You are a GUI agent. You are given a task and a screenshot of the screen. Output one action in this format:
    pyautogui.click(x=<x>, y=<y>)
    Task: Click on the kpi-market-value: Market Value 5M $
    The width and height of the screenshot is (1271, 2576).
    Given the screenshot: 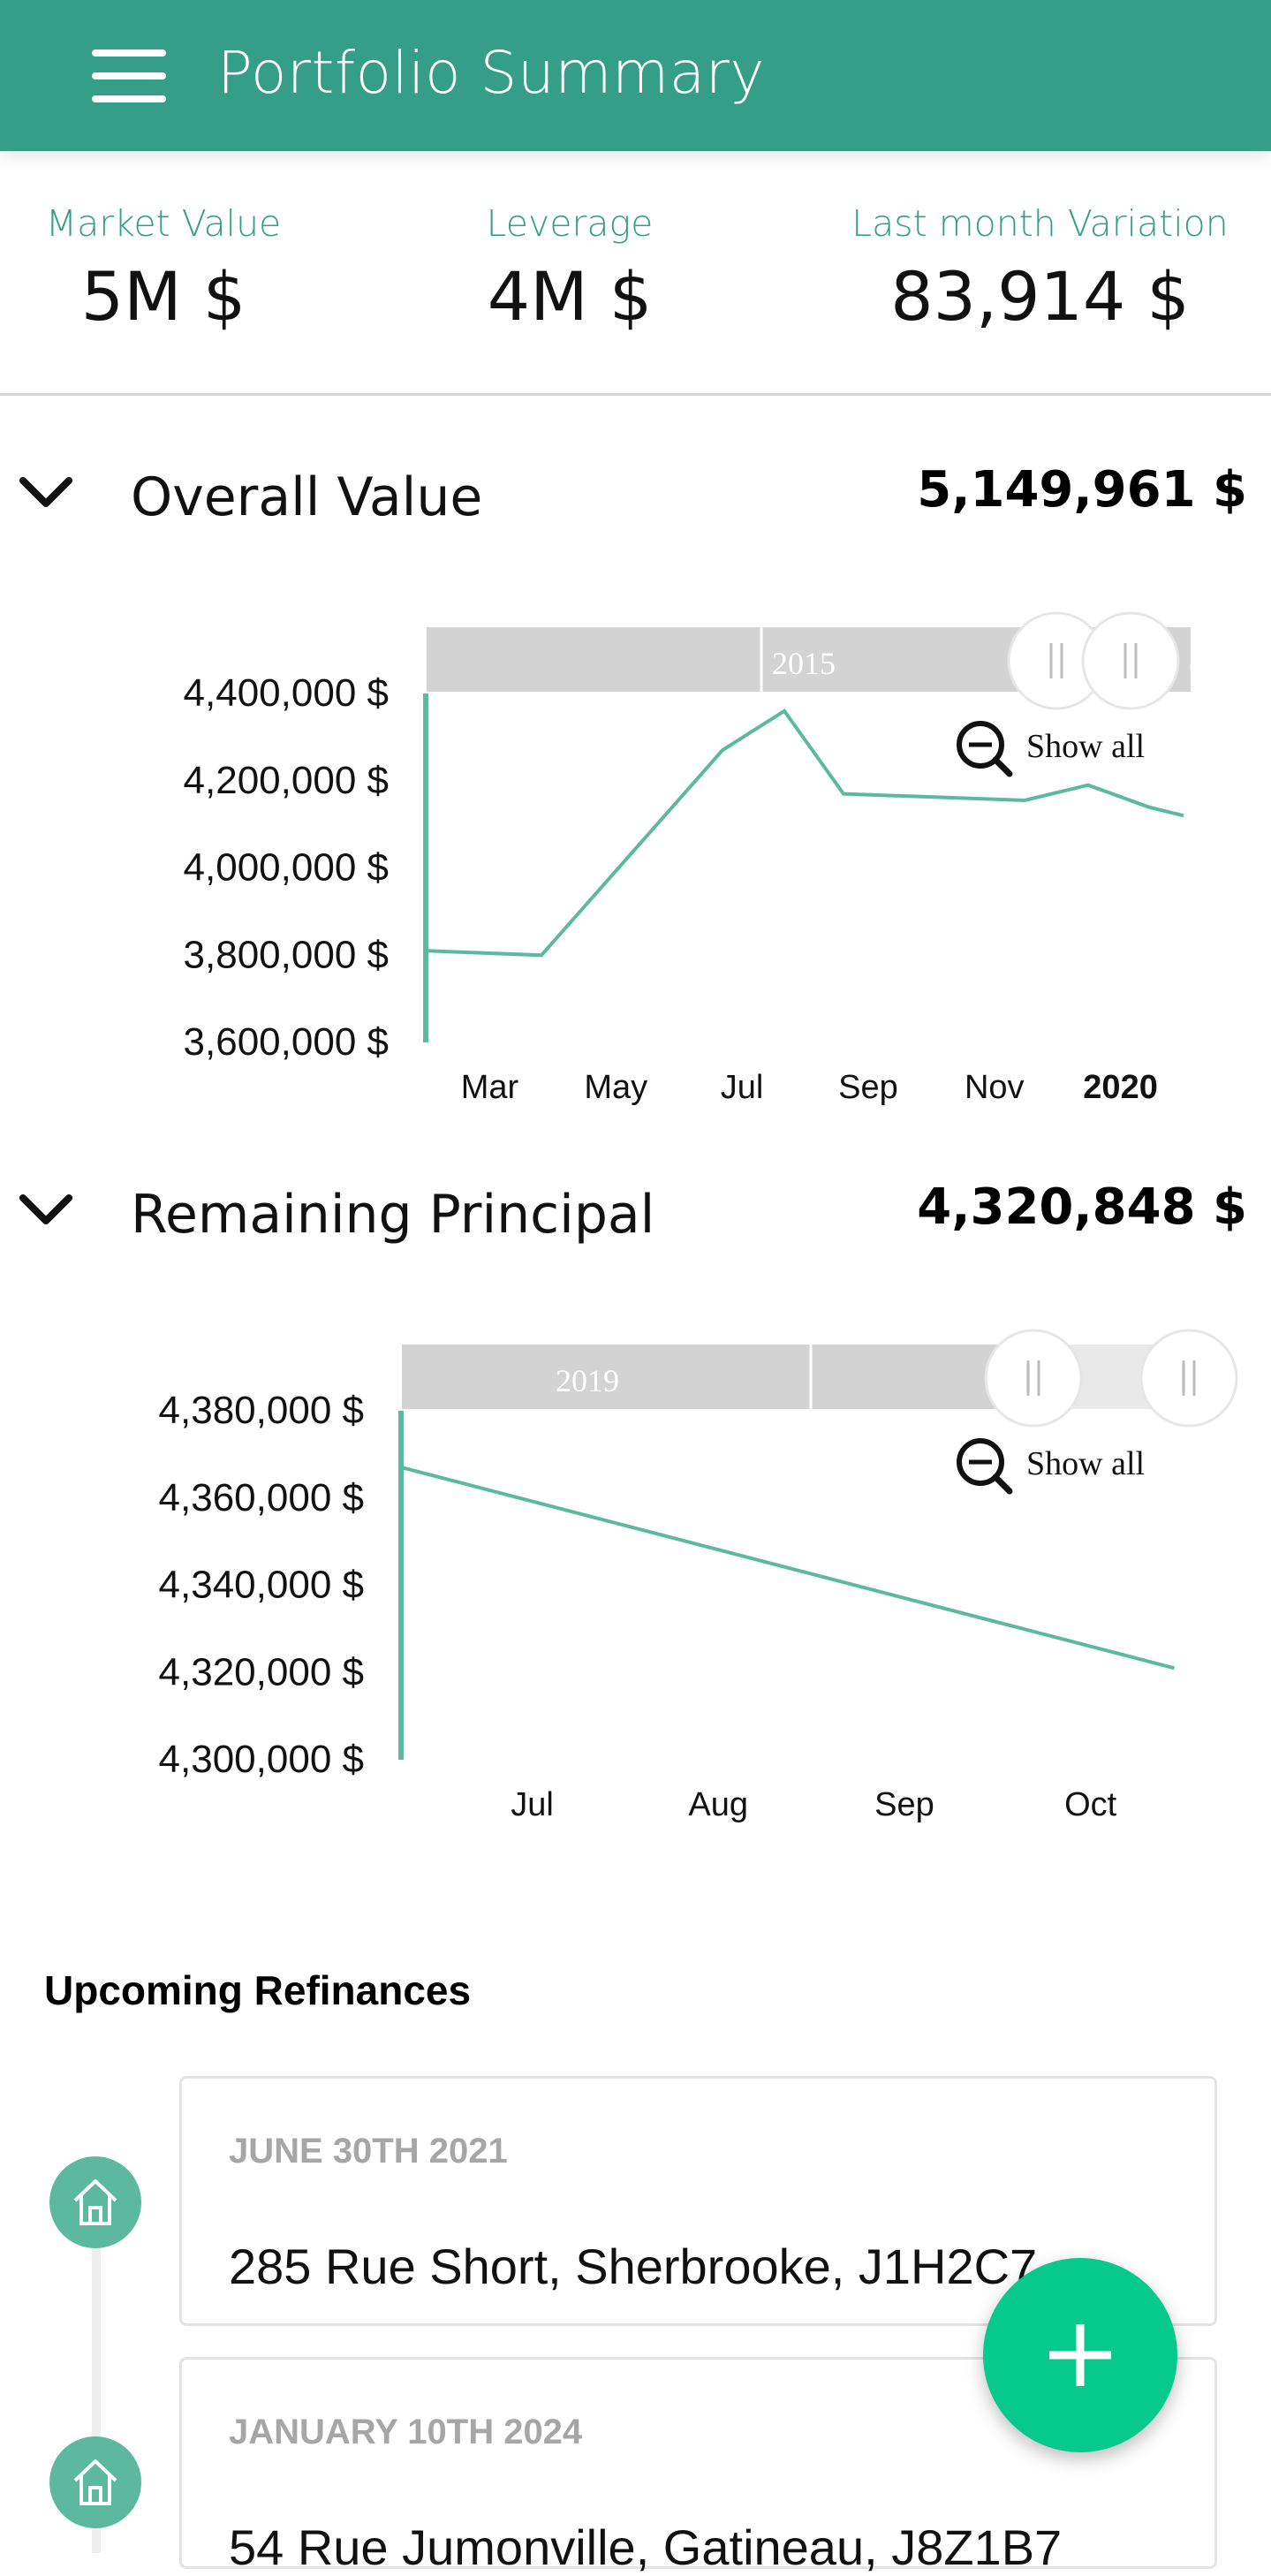 What is the action you would take?
    pyautogui.click(x=163, y=269)
    